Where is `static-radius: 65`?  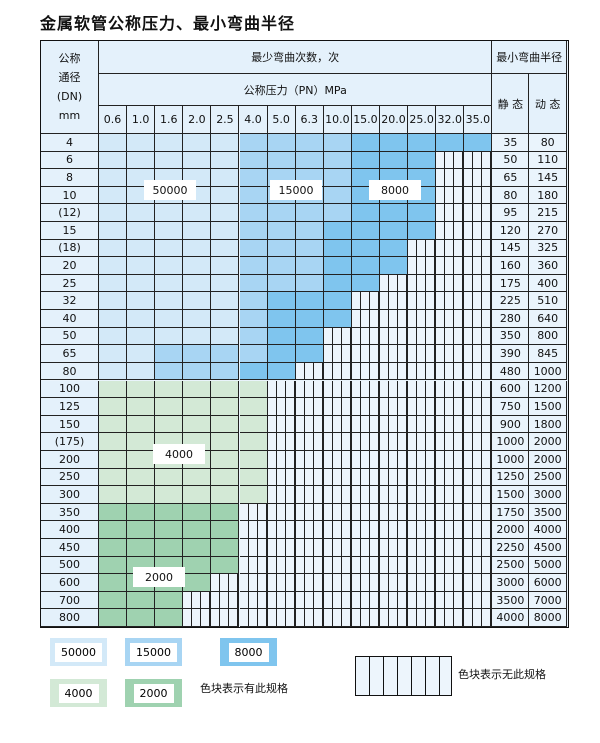 static-radius: 65 is located at coordinates (511, 178).